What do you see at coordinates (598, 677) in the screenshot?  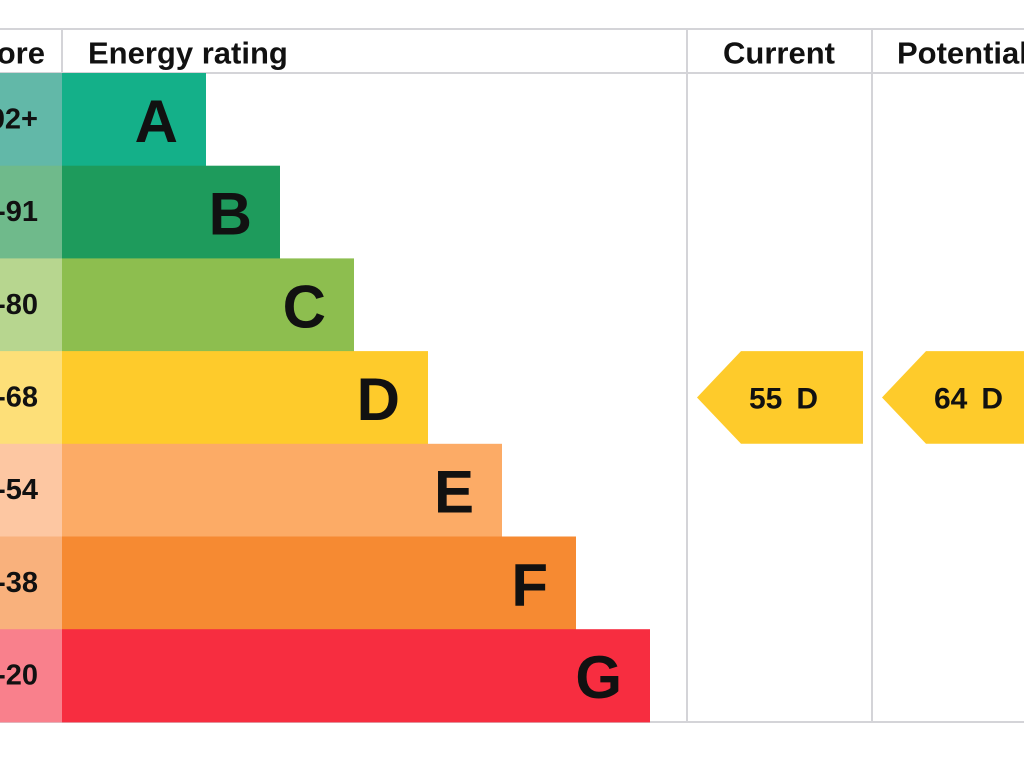 I see `band-letter: G` at bounding box center [598, 677].